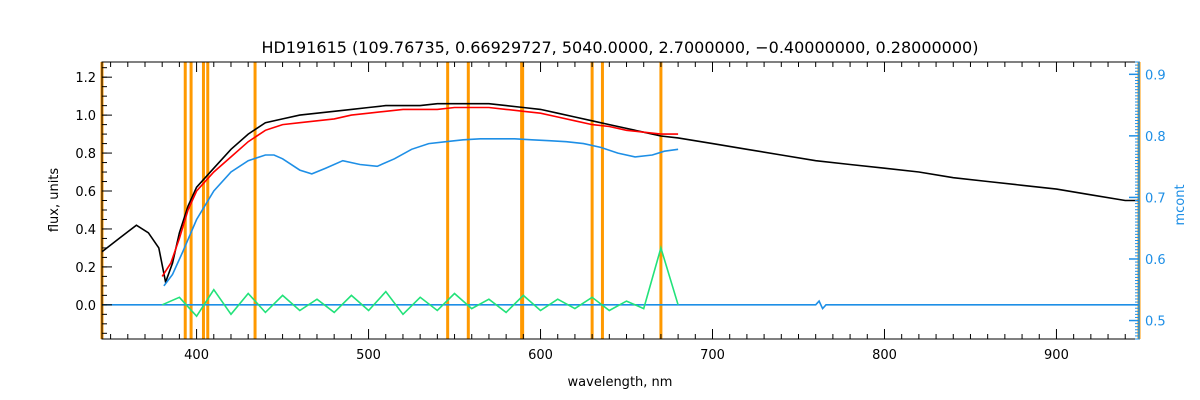  Describe the element at coordinates (85, 154) in the screenshot. I see `y-tick-label: 0.8` at that location.